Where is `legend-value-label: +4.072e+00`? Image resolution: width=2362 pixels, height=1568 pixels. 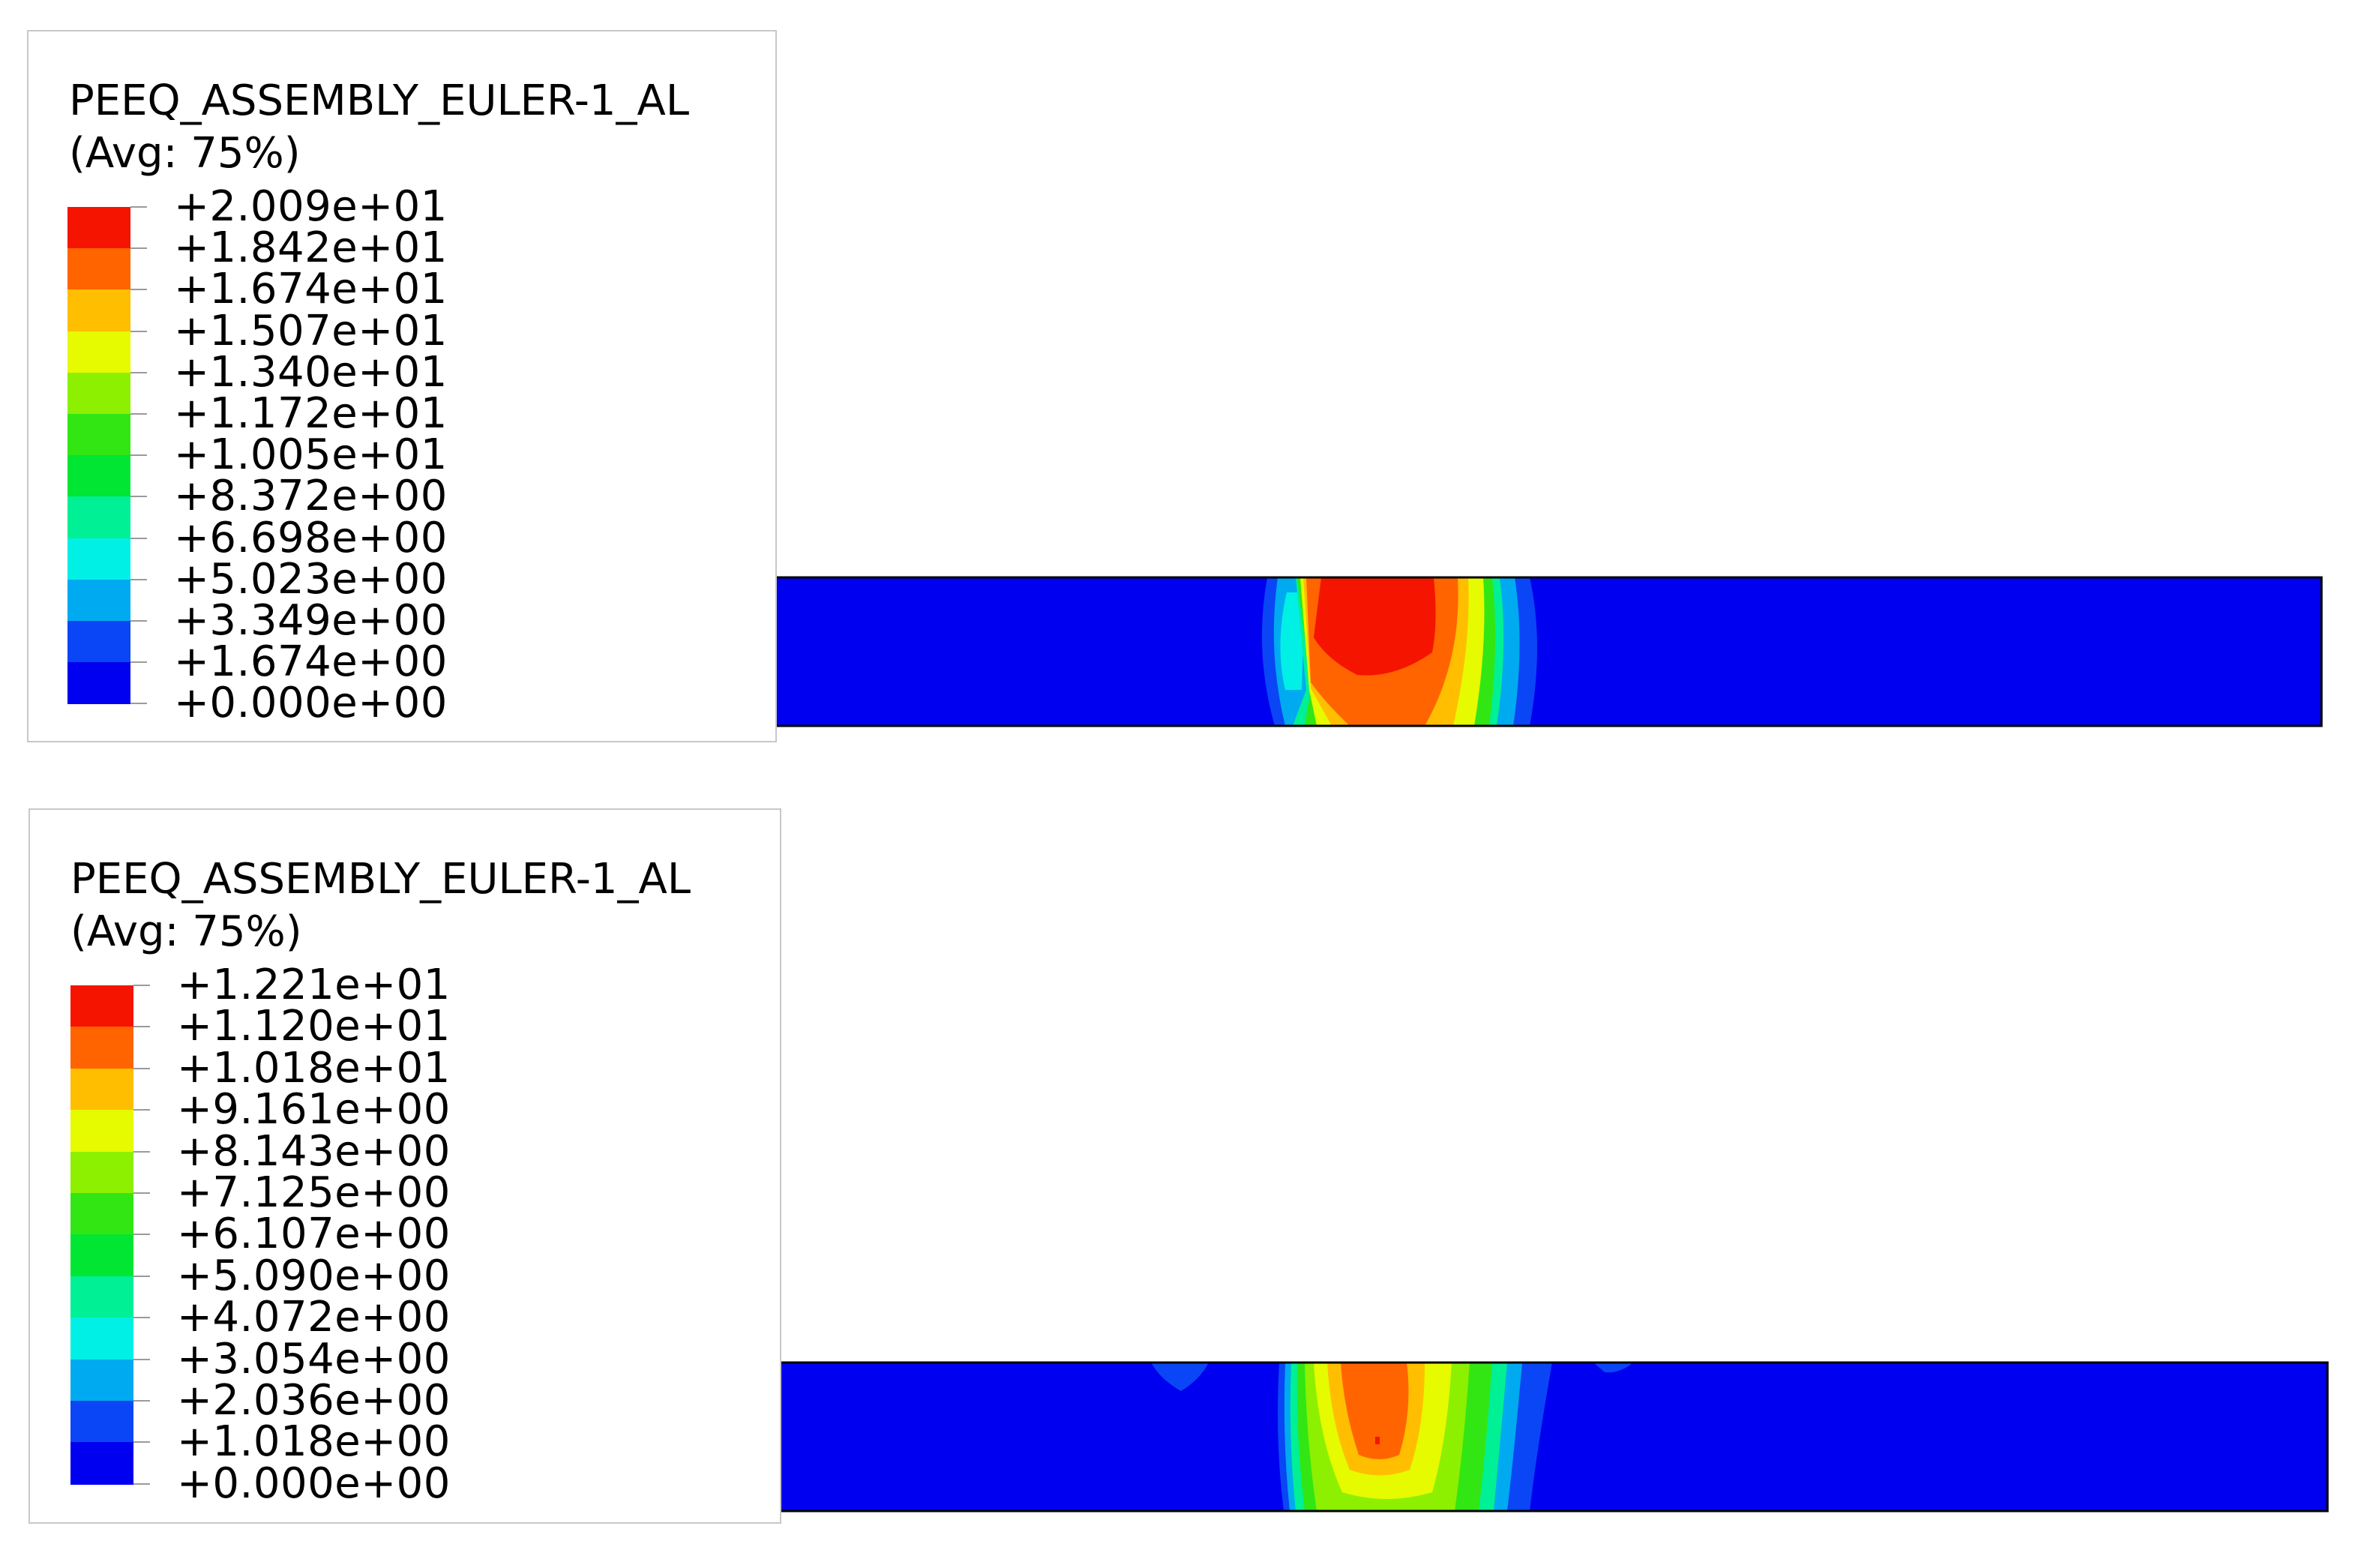 legend-value-label: +4.072e+00 is located at coordinates (314, 1318).